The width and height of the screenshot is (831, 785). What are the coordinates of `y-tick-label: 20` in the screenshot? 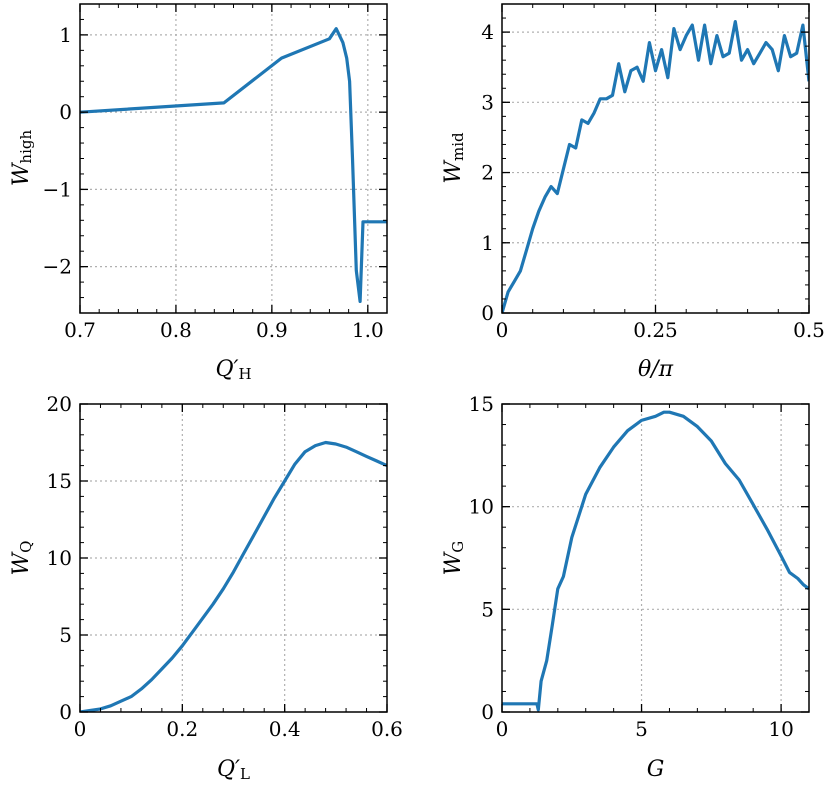 It's located at (59, 404).